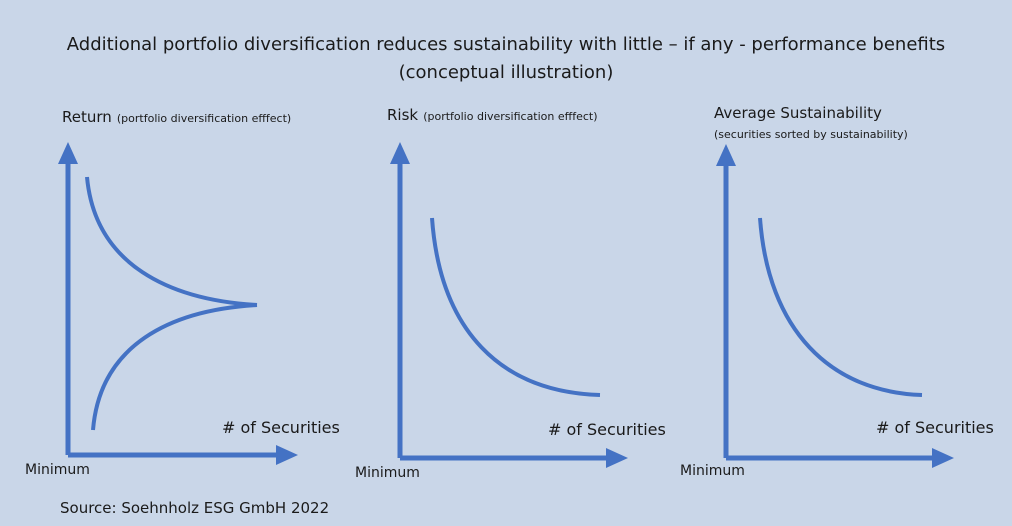 This screenshot has height=526, width=1012. What do you see at coordinates (811, 134) in the screenshot?
I see `panel-subtitle: (securities sorted by sustainability)` at bounding box center [811, 134].